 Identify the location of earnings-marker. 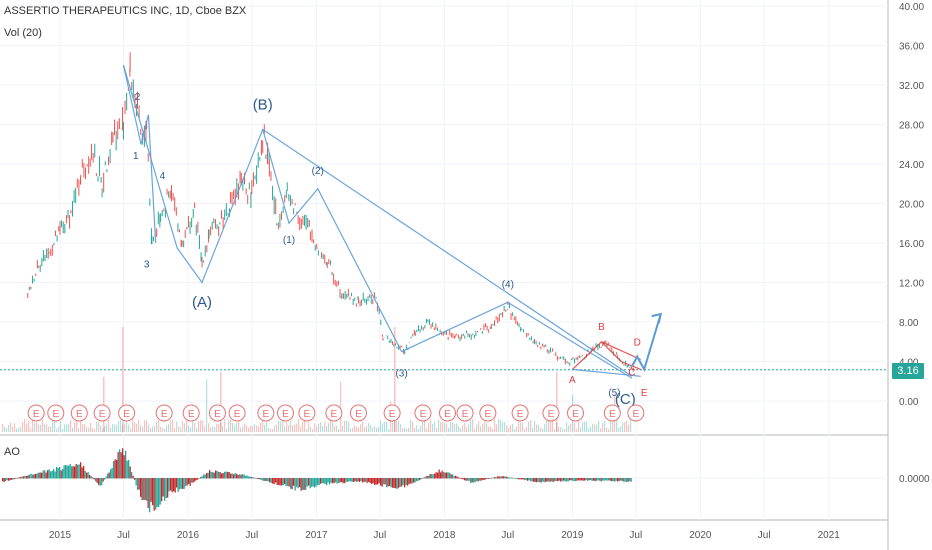
(79, 413).